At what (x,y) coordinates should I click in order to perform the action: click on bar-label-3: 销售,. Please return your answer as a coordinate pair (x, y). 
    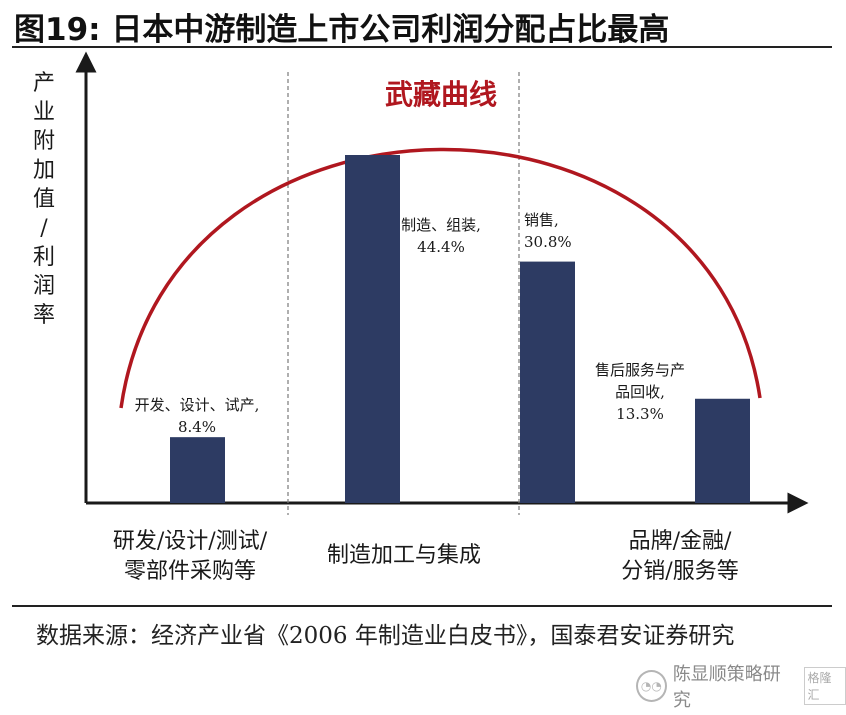
    Looking at the image, I should click on (541, 220).